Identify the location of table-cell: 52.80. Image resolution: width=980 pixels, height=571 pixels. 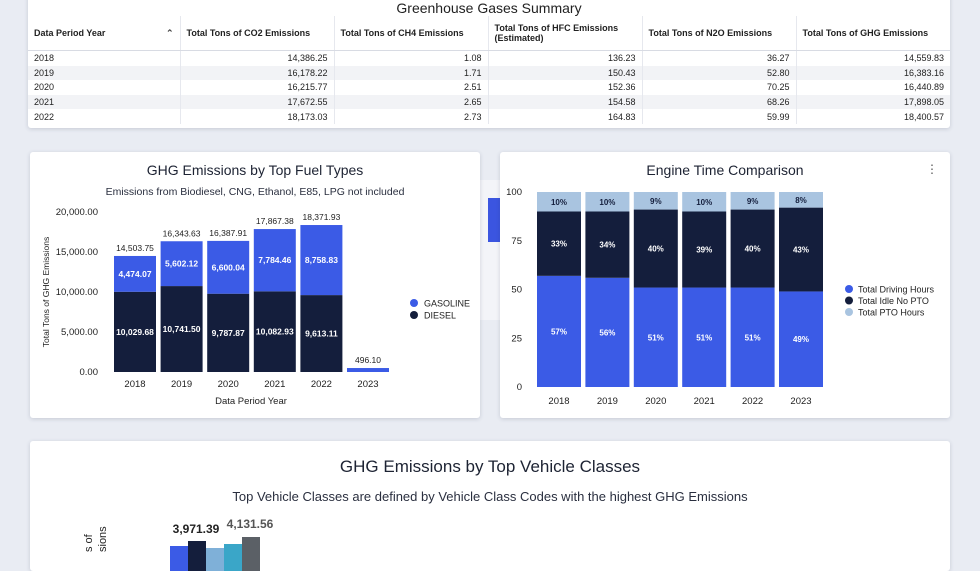
(718, 73).